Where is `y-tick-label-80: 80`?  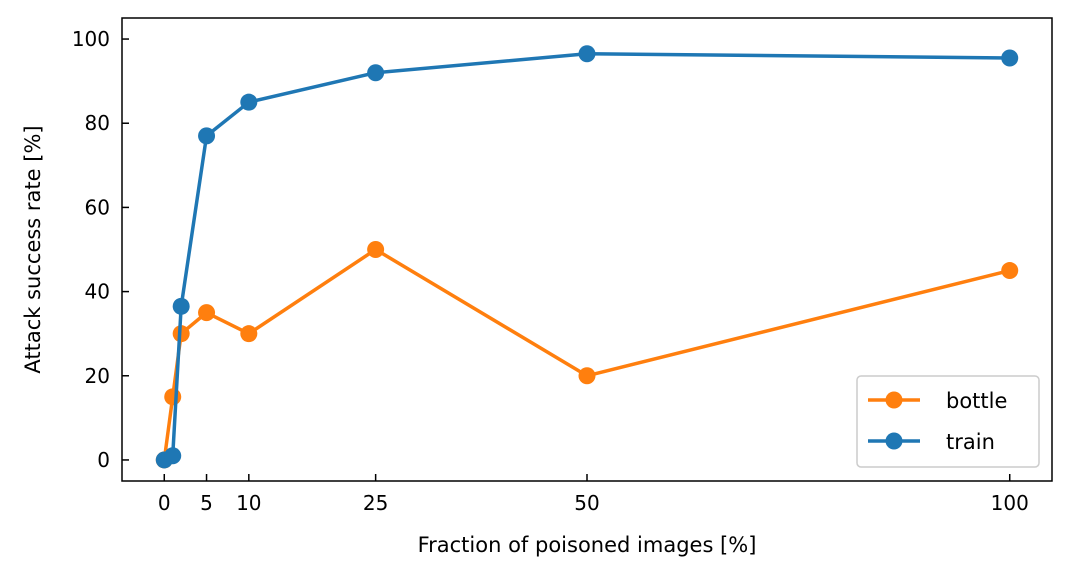 y-tick-label-80: 80 is located at coordinates (97, 123).